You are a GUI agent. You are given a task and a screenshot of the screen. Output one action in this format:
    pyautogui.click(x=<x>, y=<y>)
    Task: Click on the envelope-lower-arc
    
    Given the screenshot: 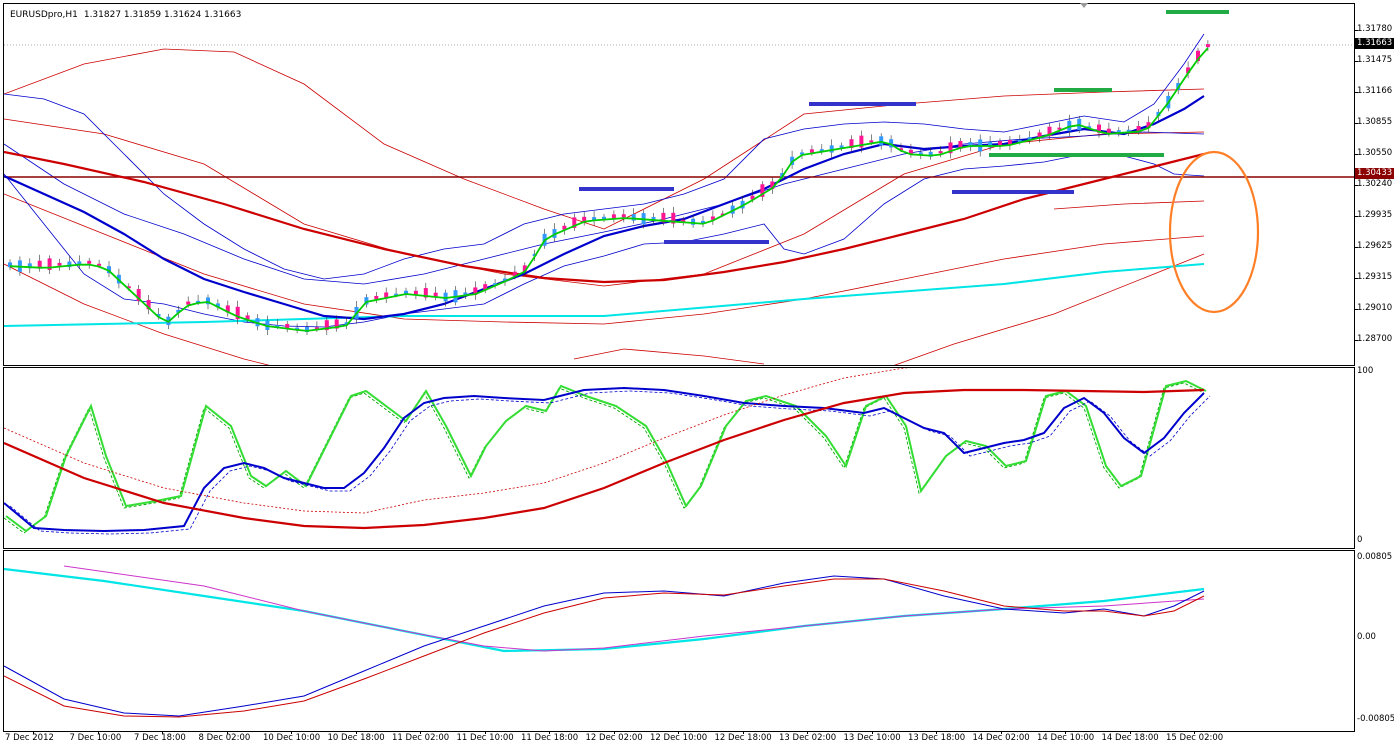 What is the action you would take?
    pyautogui.click(x=669, y=356)
    